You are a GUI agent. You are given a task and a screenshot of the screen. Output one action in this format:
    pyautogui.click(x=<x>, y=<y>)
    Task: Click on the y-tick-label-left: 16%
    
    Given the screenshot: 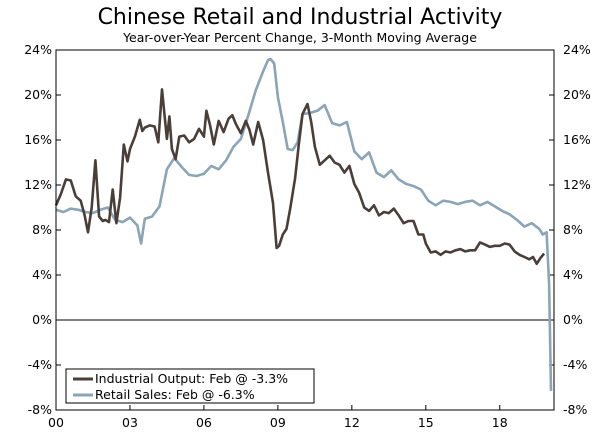 What is the action you would take?
    pyautogui.click(x=38, y=139)
    